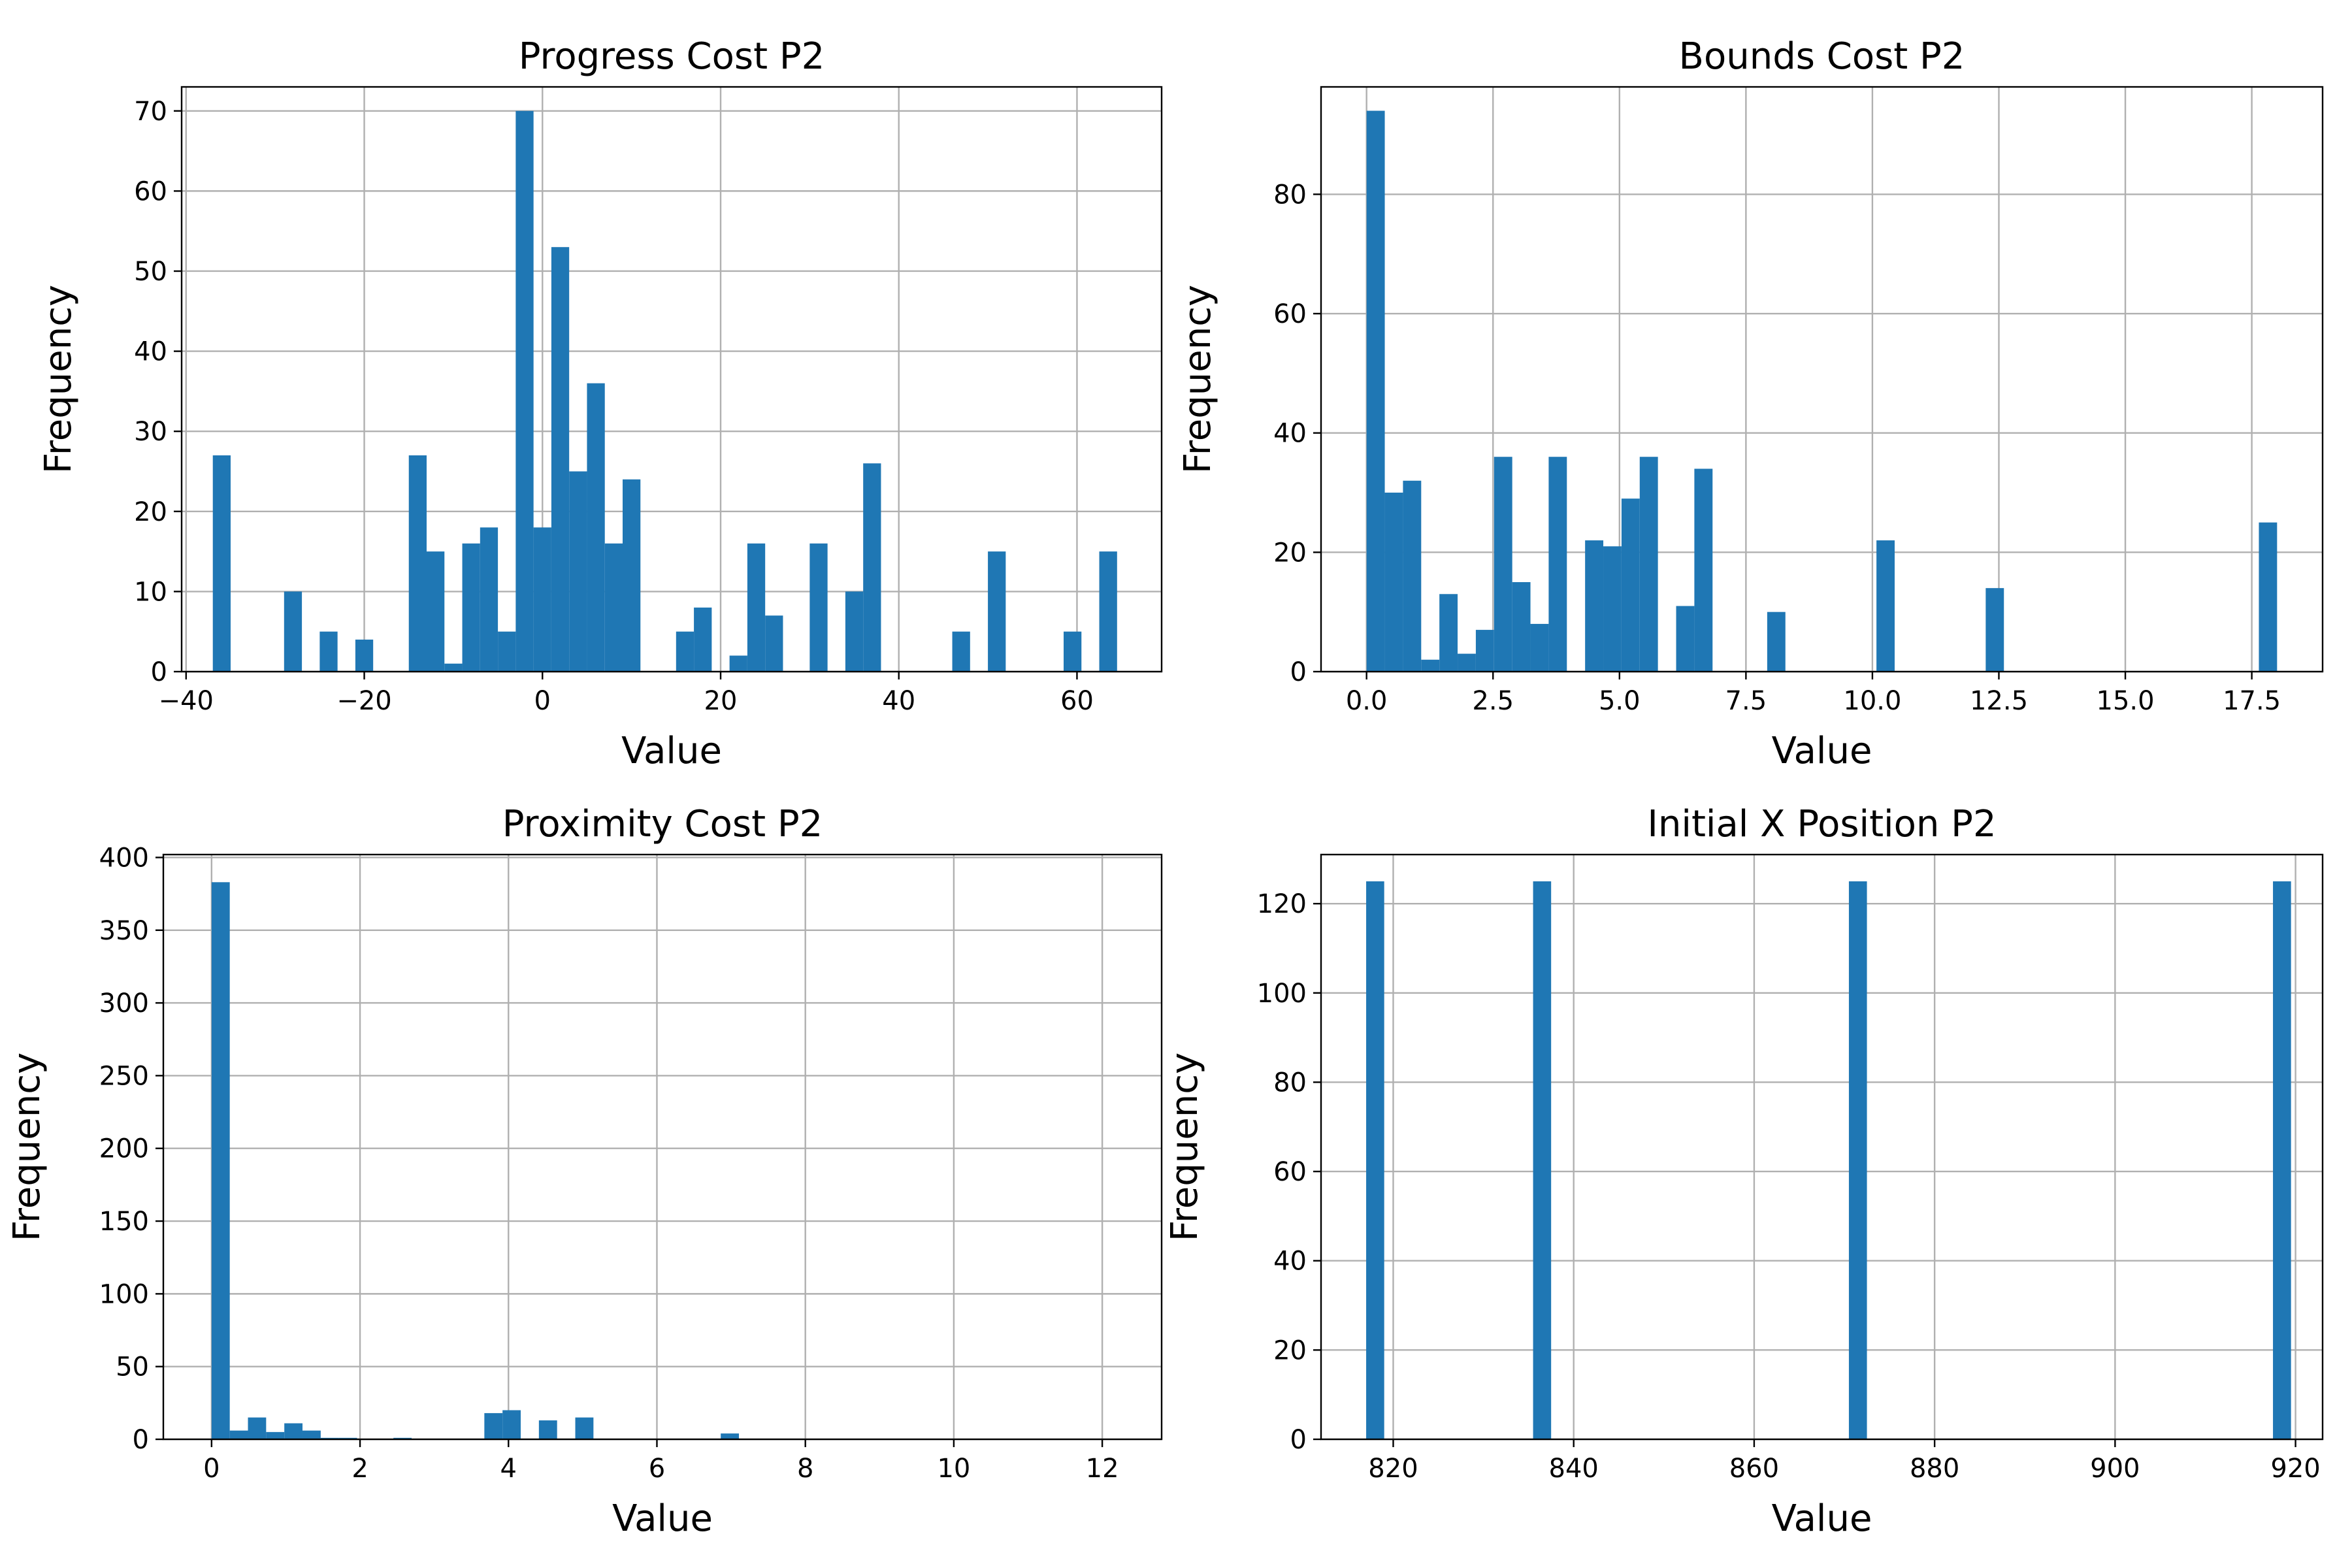 The image size is (2352, 1568). I want to click on x-tick-label: 20, so click(721, 701).